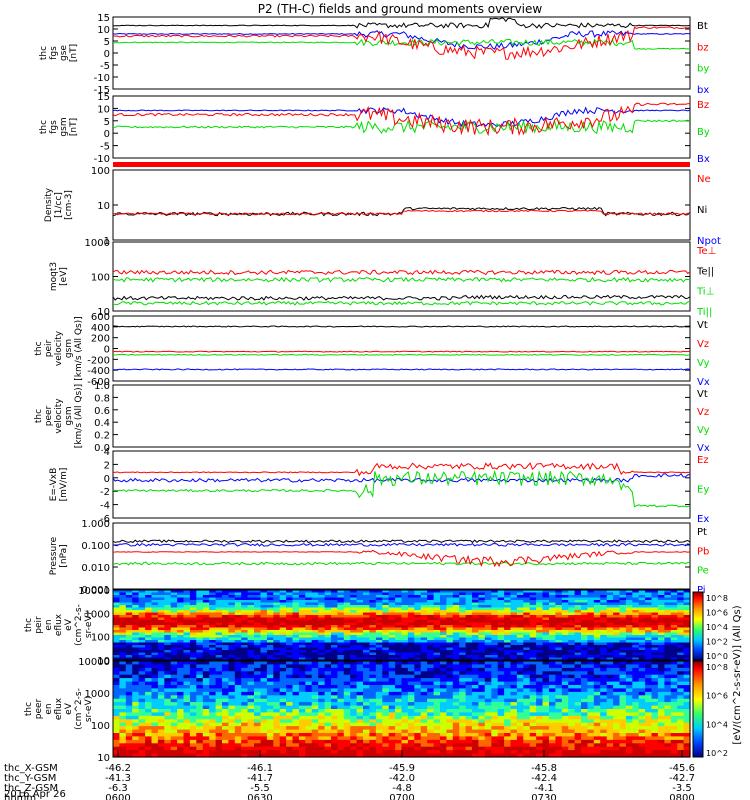  I want to click on orbit-row-value: -41.7, so click(260, 778).